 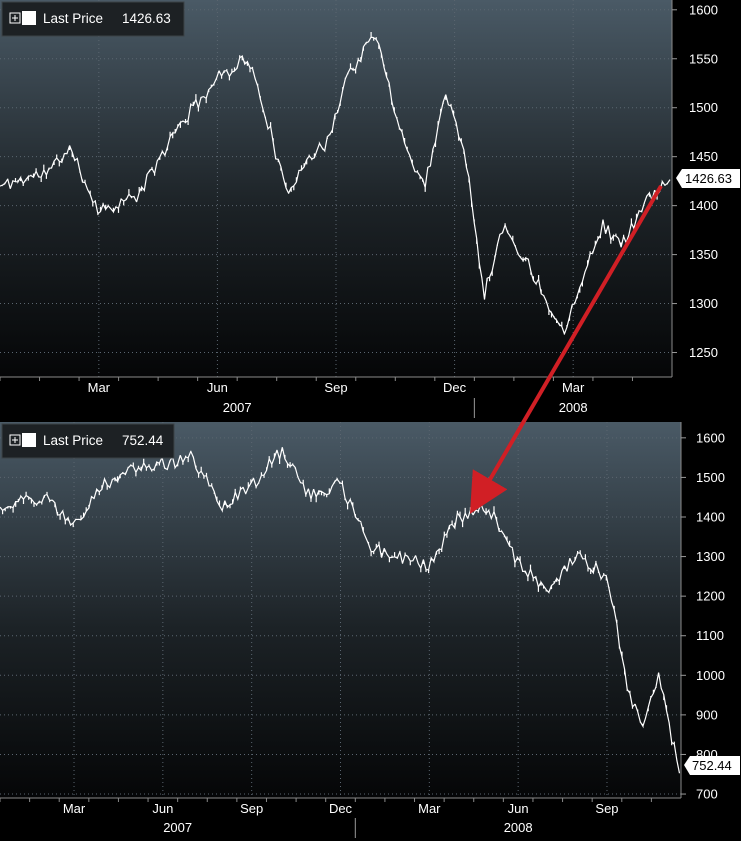 What do you see at coordinates (143, 440) in the screenshot?
I see `bottom-legend-value: 752.44` at bounding box center [143, 440].